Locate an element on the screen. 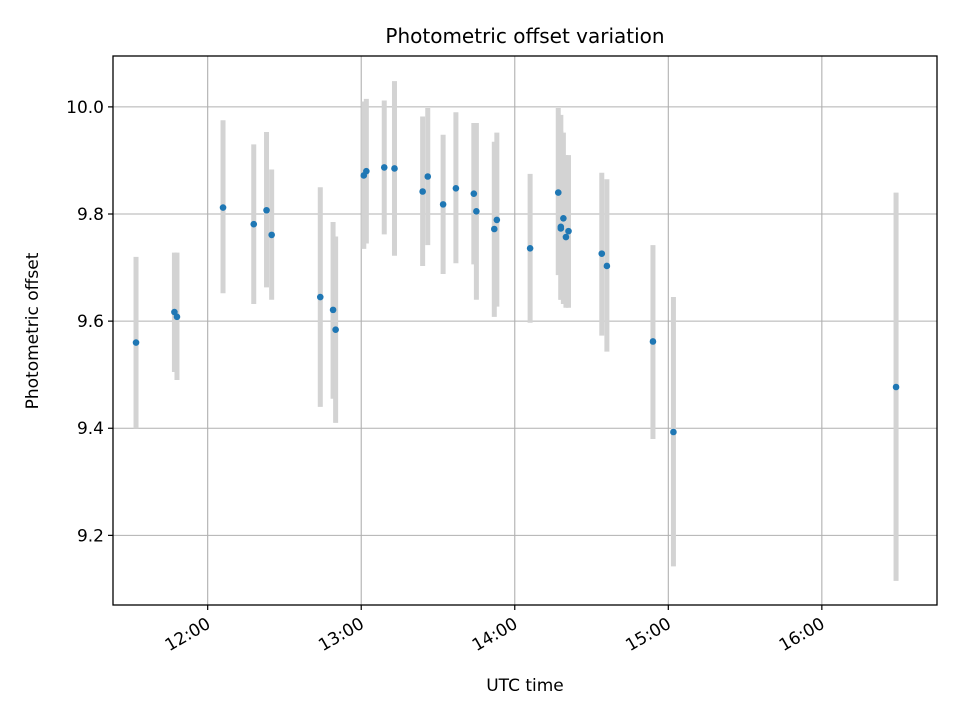 This screenshot has height=720, width=960. x-axis-title: UTC time is located at coordinates (525, 686).